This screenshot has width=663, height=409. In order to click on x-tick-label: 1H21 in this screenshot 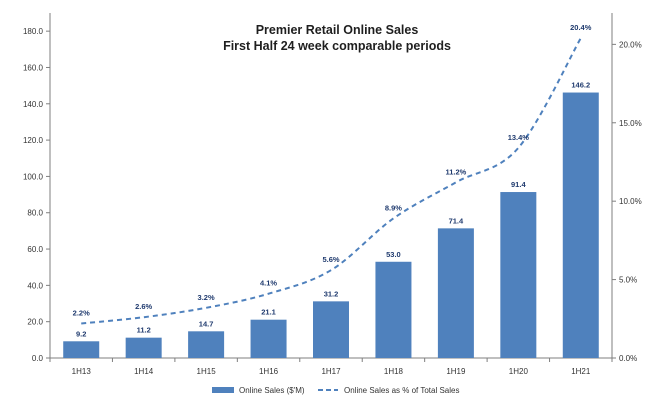, I will do `click(581, 371)`.